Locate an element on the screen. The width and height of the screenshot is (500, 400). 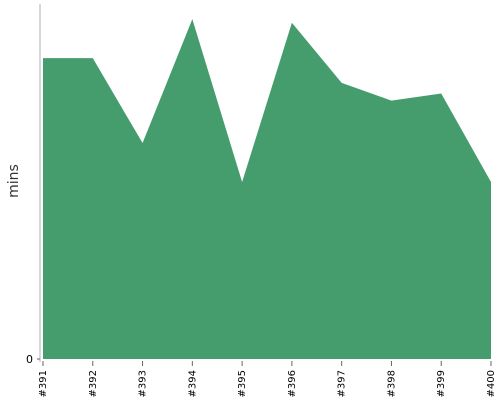
x-tick-label: #399 is located at coordinates (441, 383).